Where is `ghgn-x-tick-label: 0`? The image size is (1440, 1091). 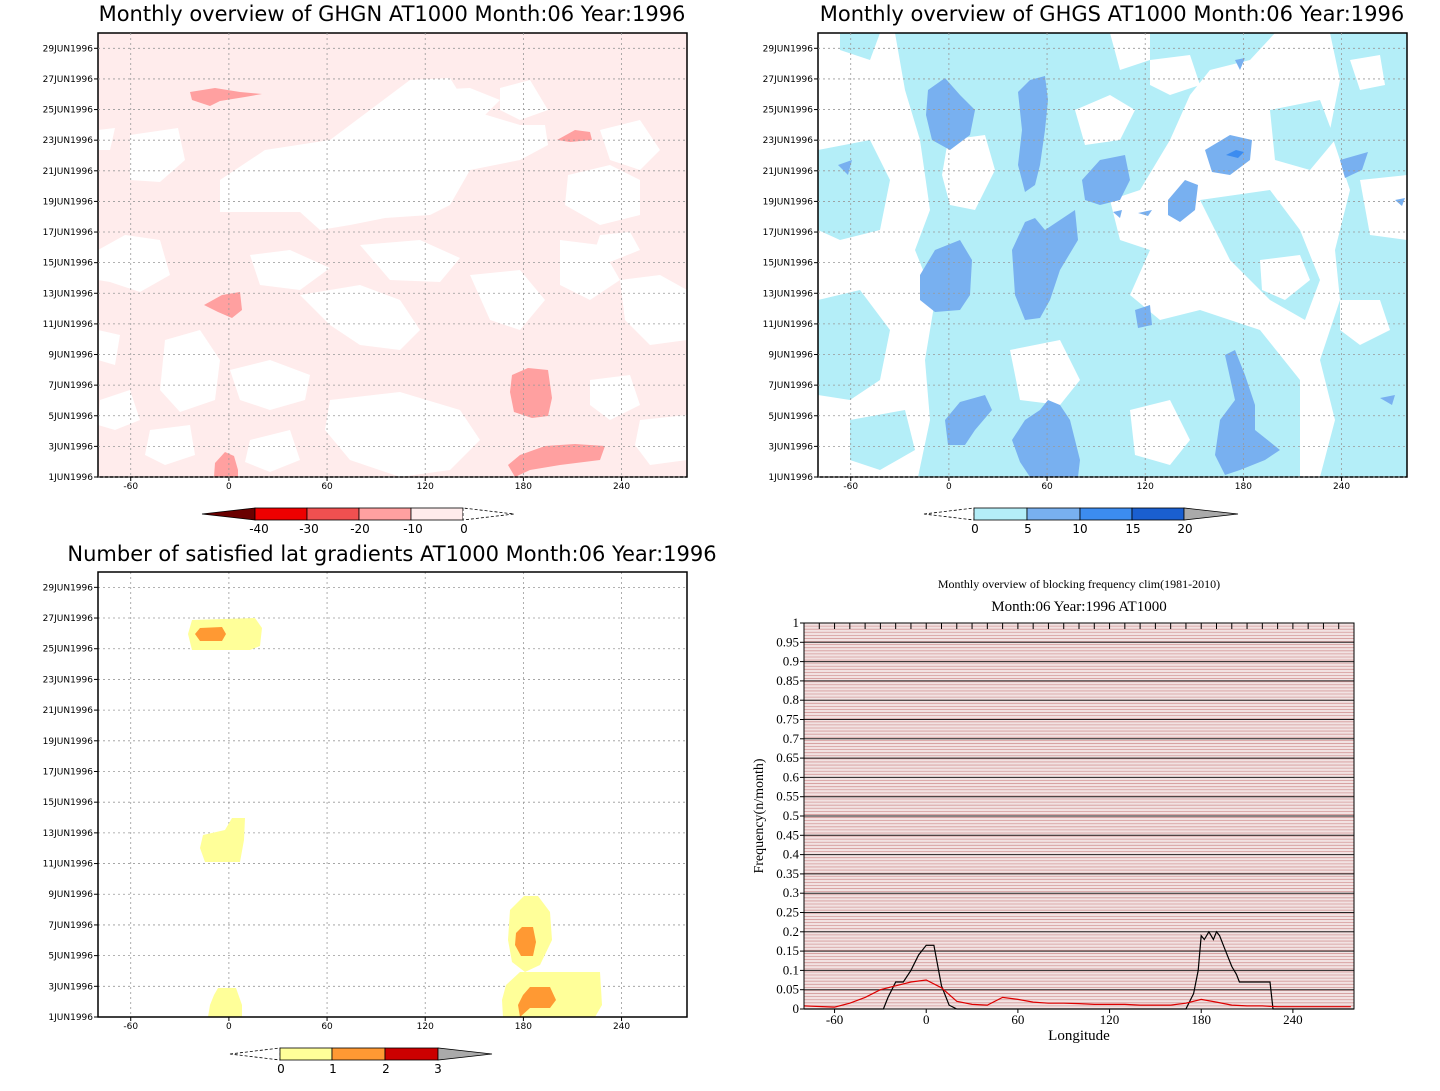
ghgn-x-tick-label: 0 is located at coordinates (229, 487).